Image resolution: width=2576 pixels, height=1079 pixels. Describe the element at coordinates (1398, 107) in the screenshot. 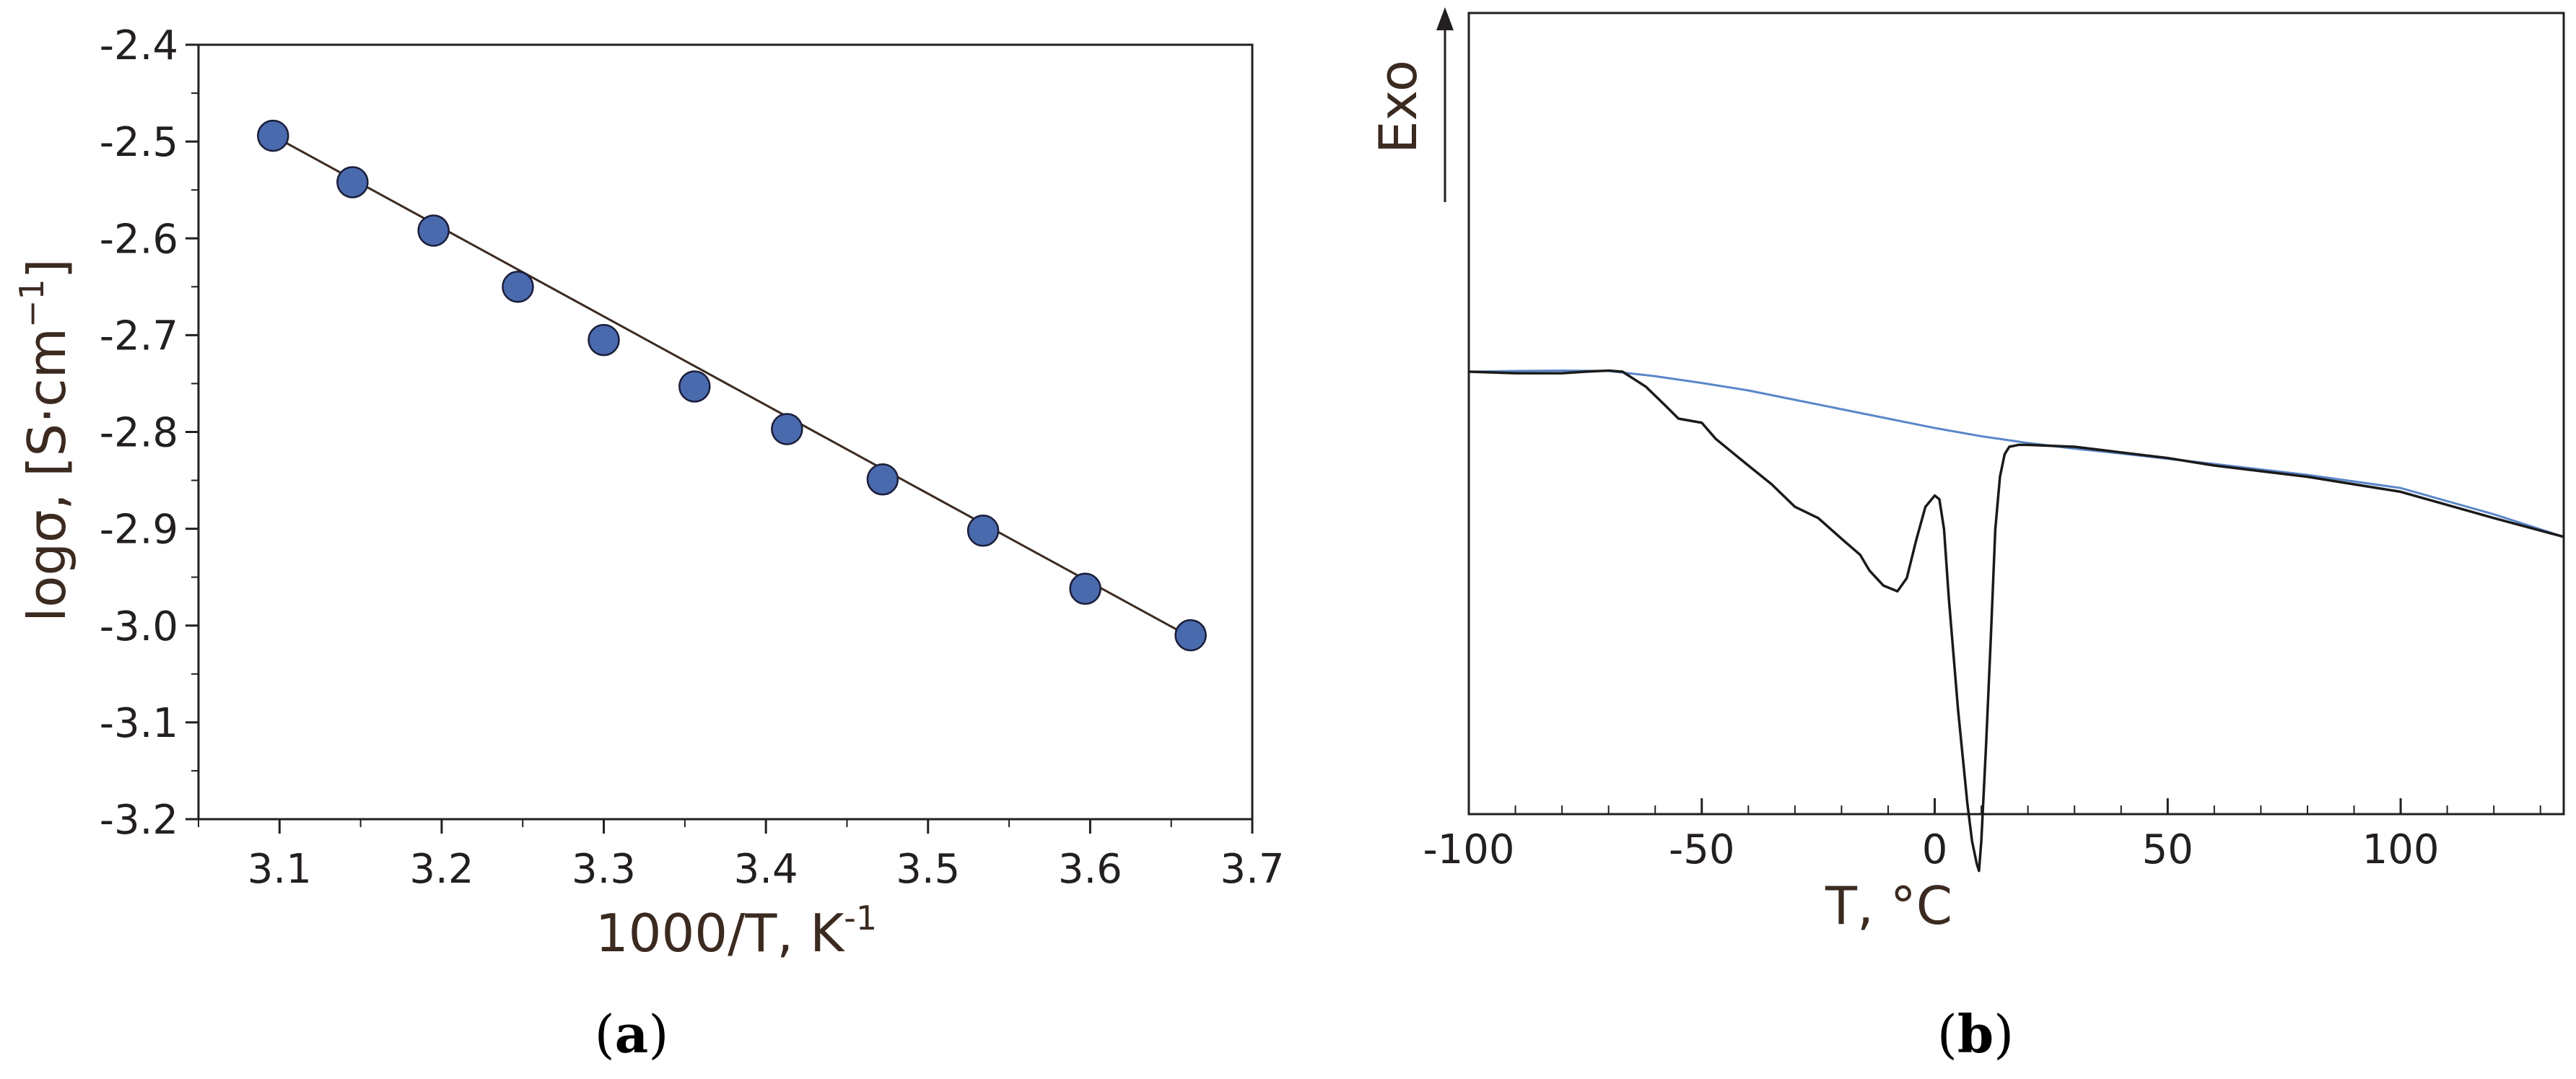

I see `panel-b-y-axis-title: Exo` at that location.